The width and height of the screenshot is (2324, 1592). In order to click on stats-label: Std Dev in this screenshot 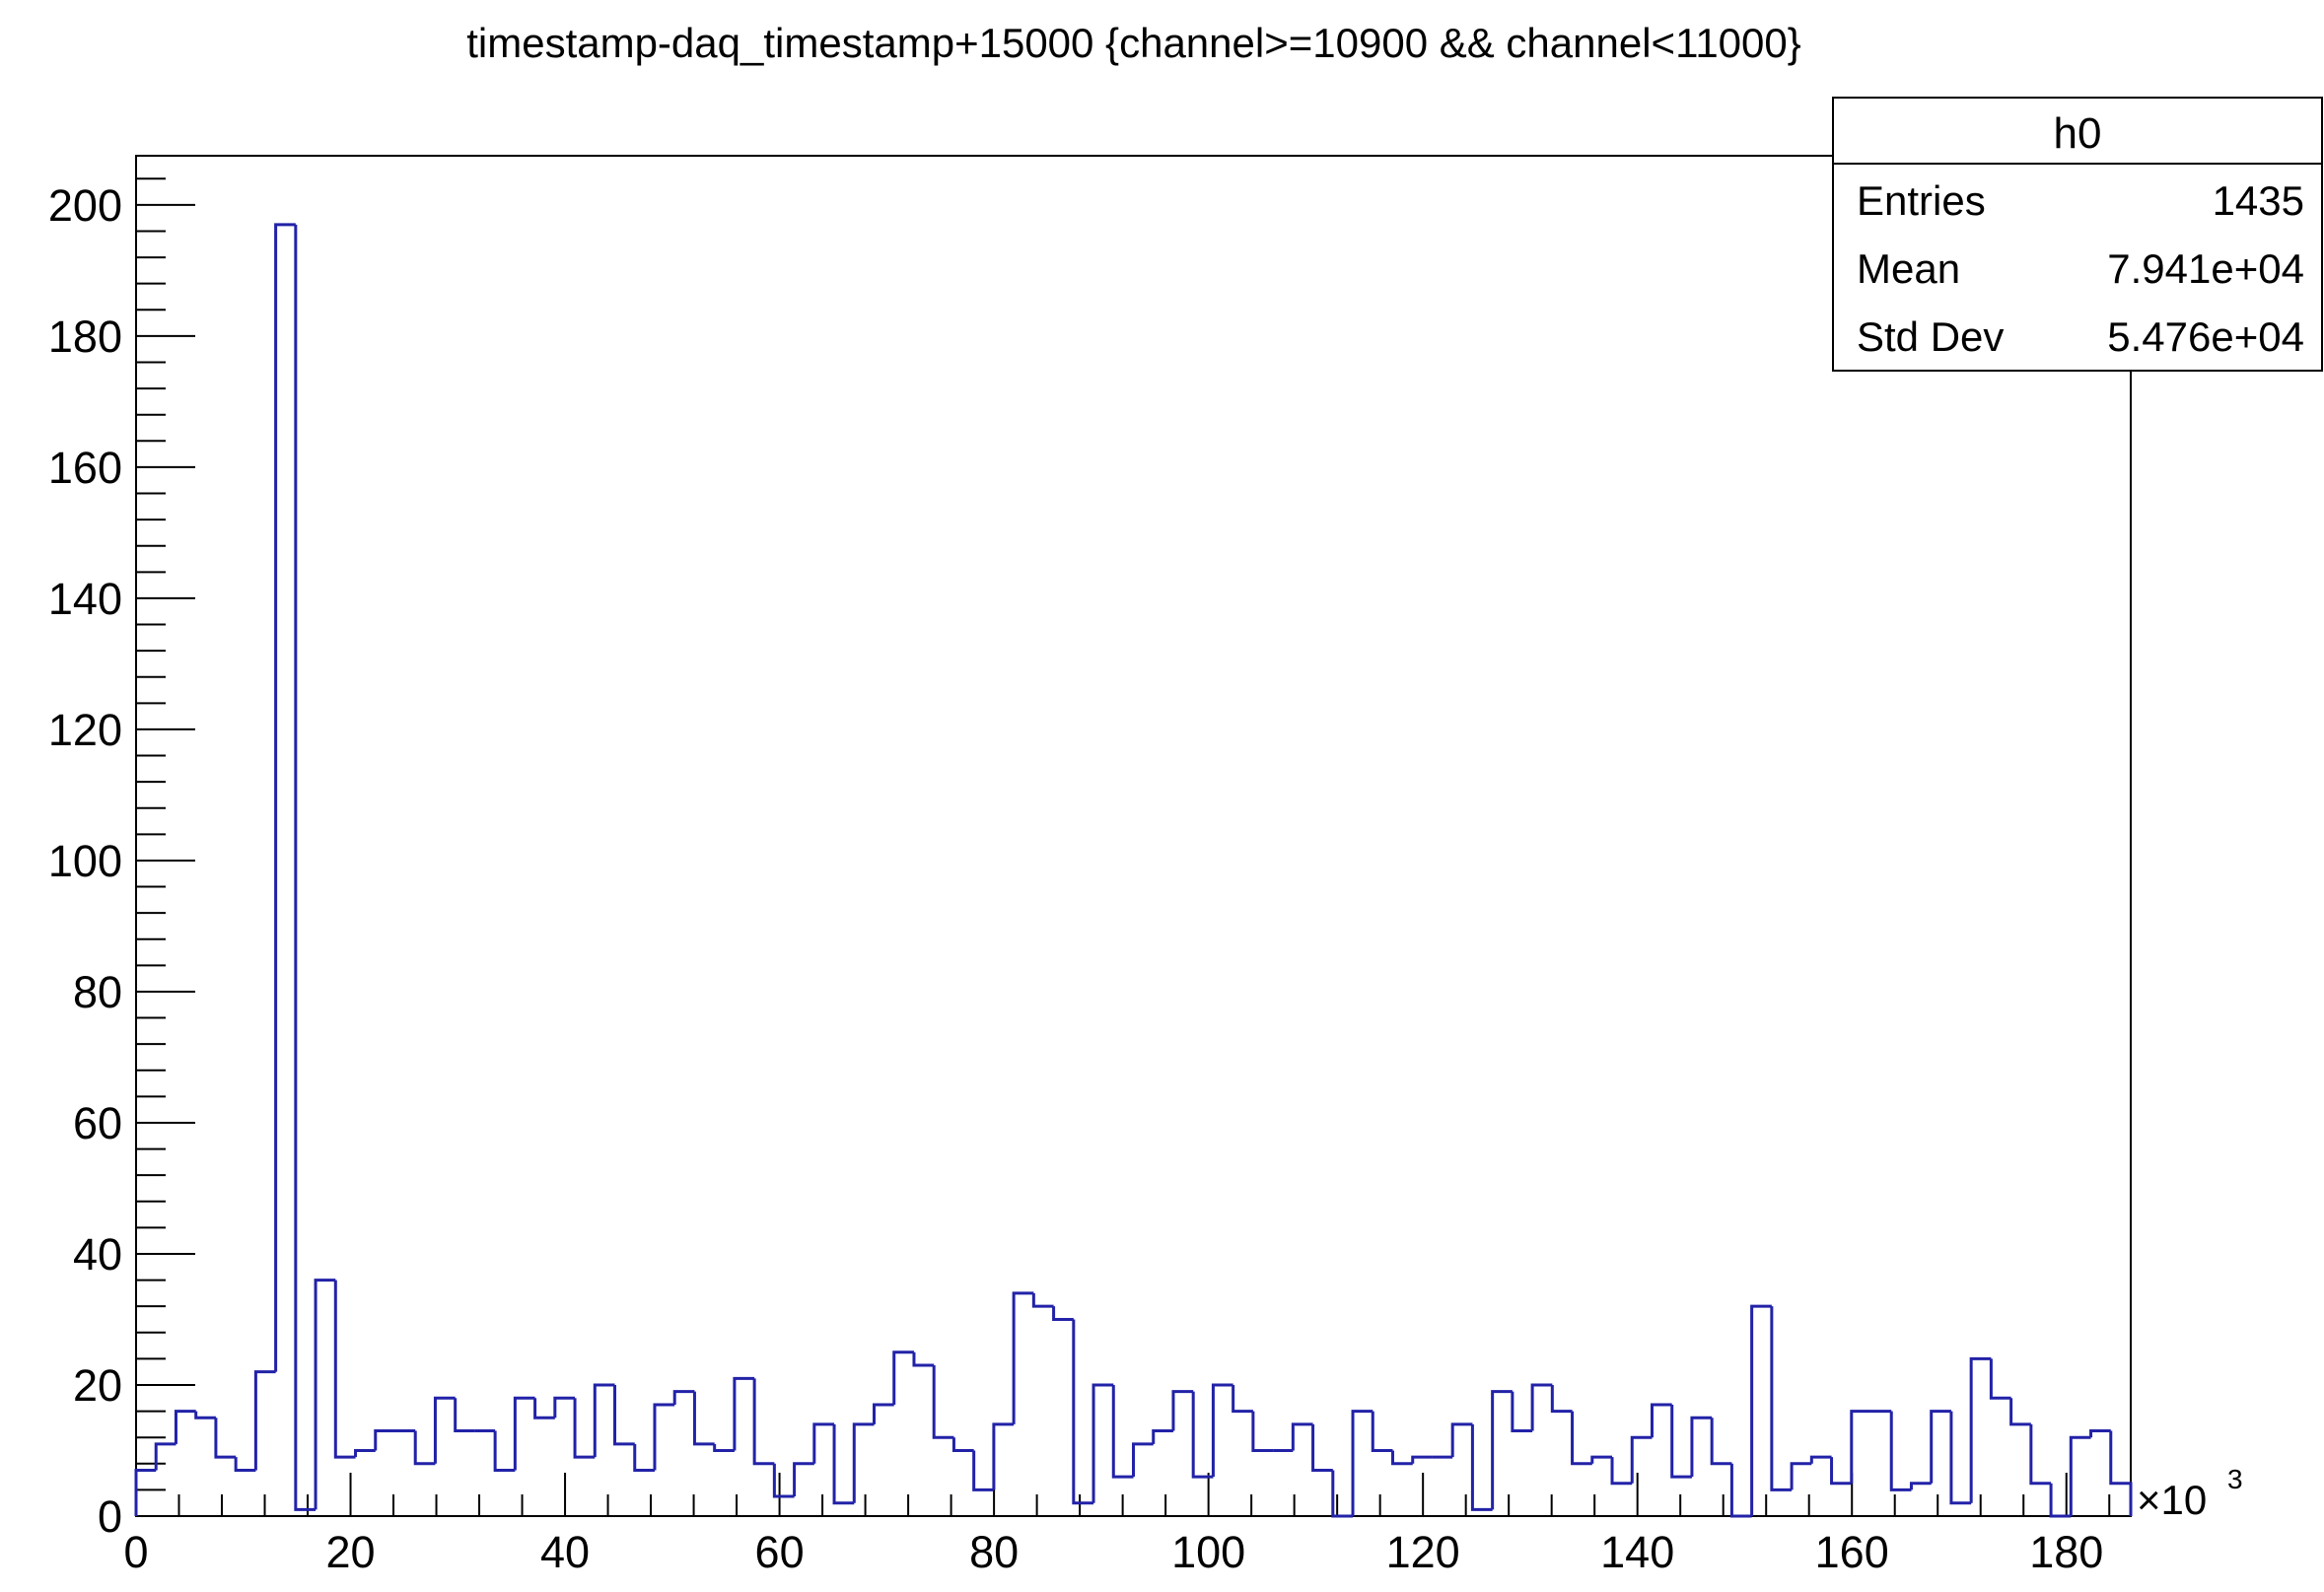, I will do `click(1930, 336)`.